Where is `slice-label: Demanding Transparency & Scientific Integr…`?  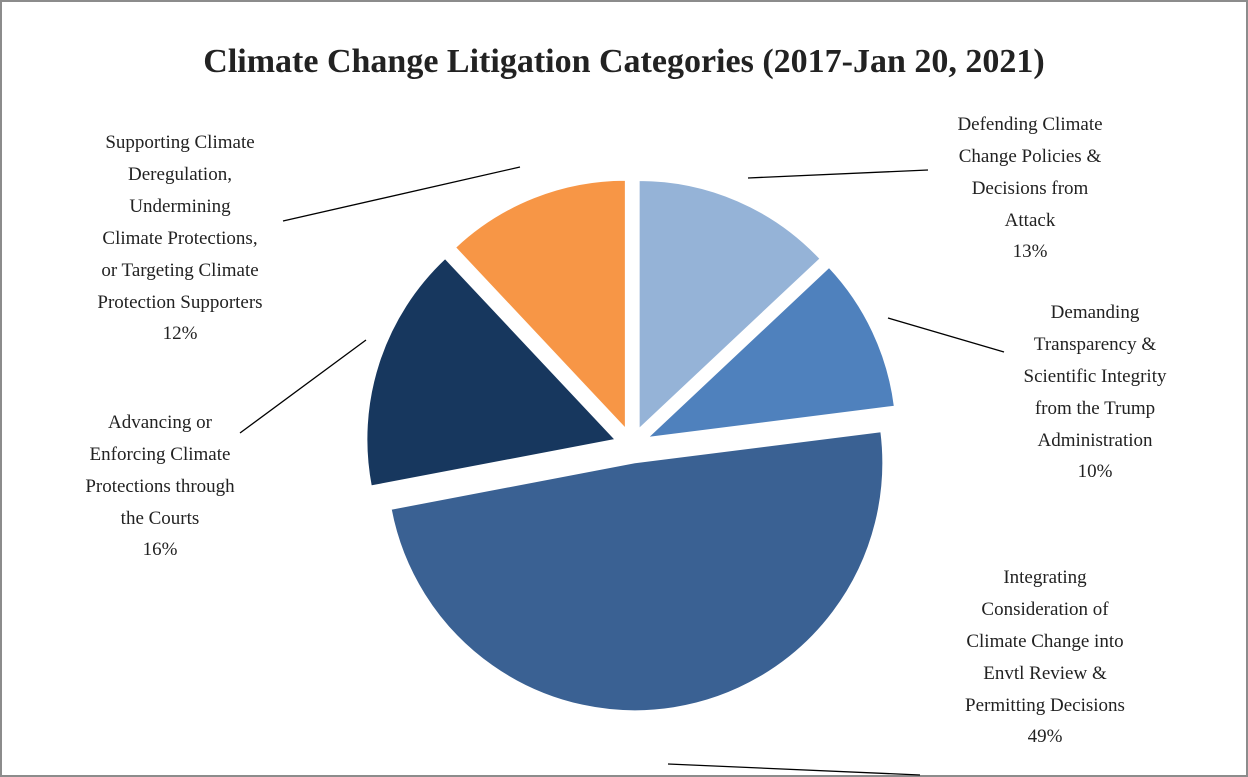
slice-label: Demanding Transparency & Scientific Integr… is located at coordinates (1095, 376).